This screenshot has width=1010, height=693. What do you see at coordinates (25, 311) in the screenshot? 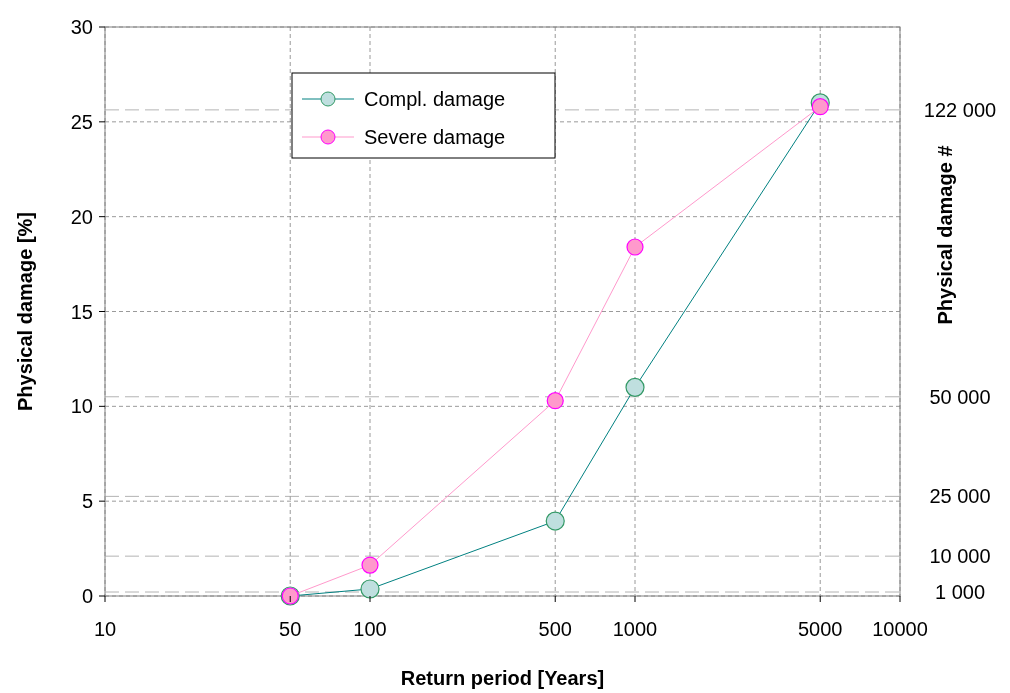
I see `y-axis-title: Physical damage [%]` at bounding box center [25, 311].